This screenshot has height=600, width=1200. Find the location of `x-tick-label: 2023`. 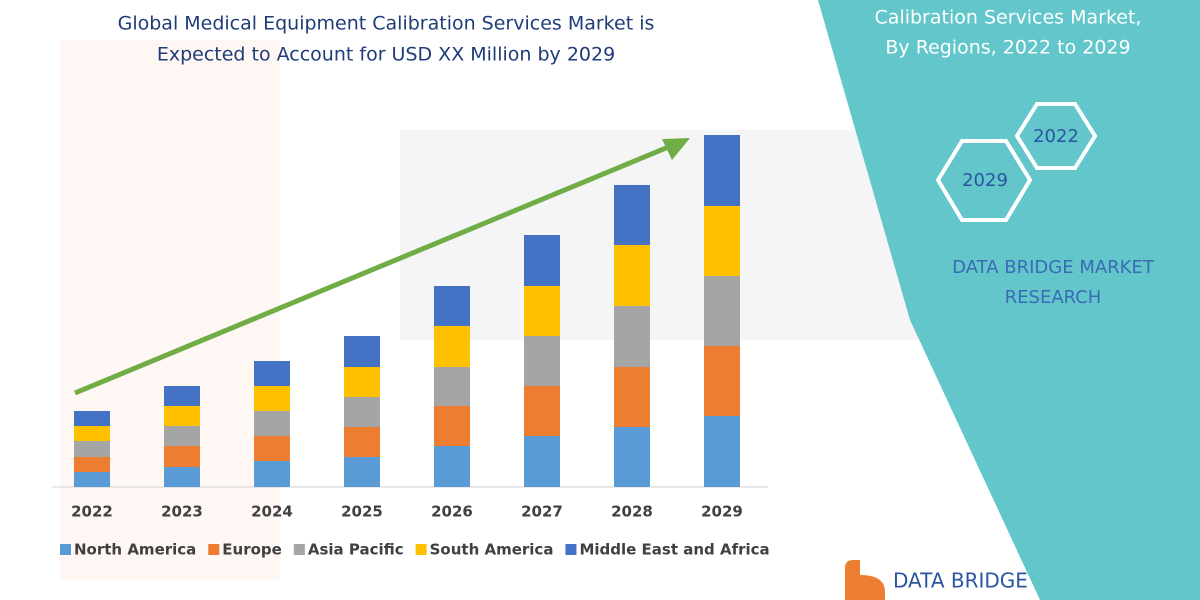

x-tick-label: 2023 is located at coordinates (182, 512).